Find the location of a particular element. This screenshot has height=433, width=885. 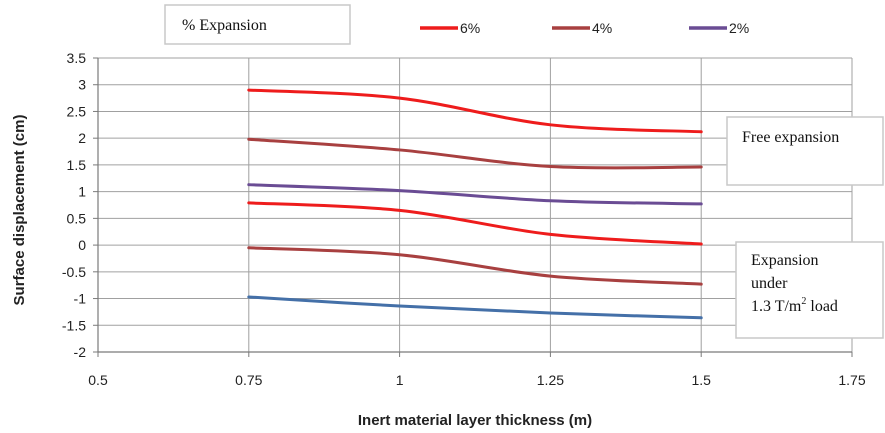

loaded-expansion-line1: Expansion is located at coordinates (785, 260).